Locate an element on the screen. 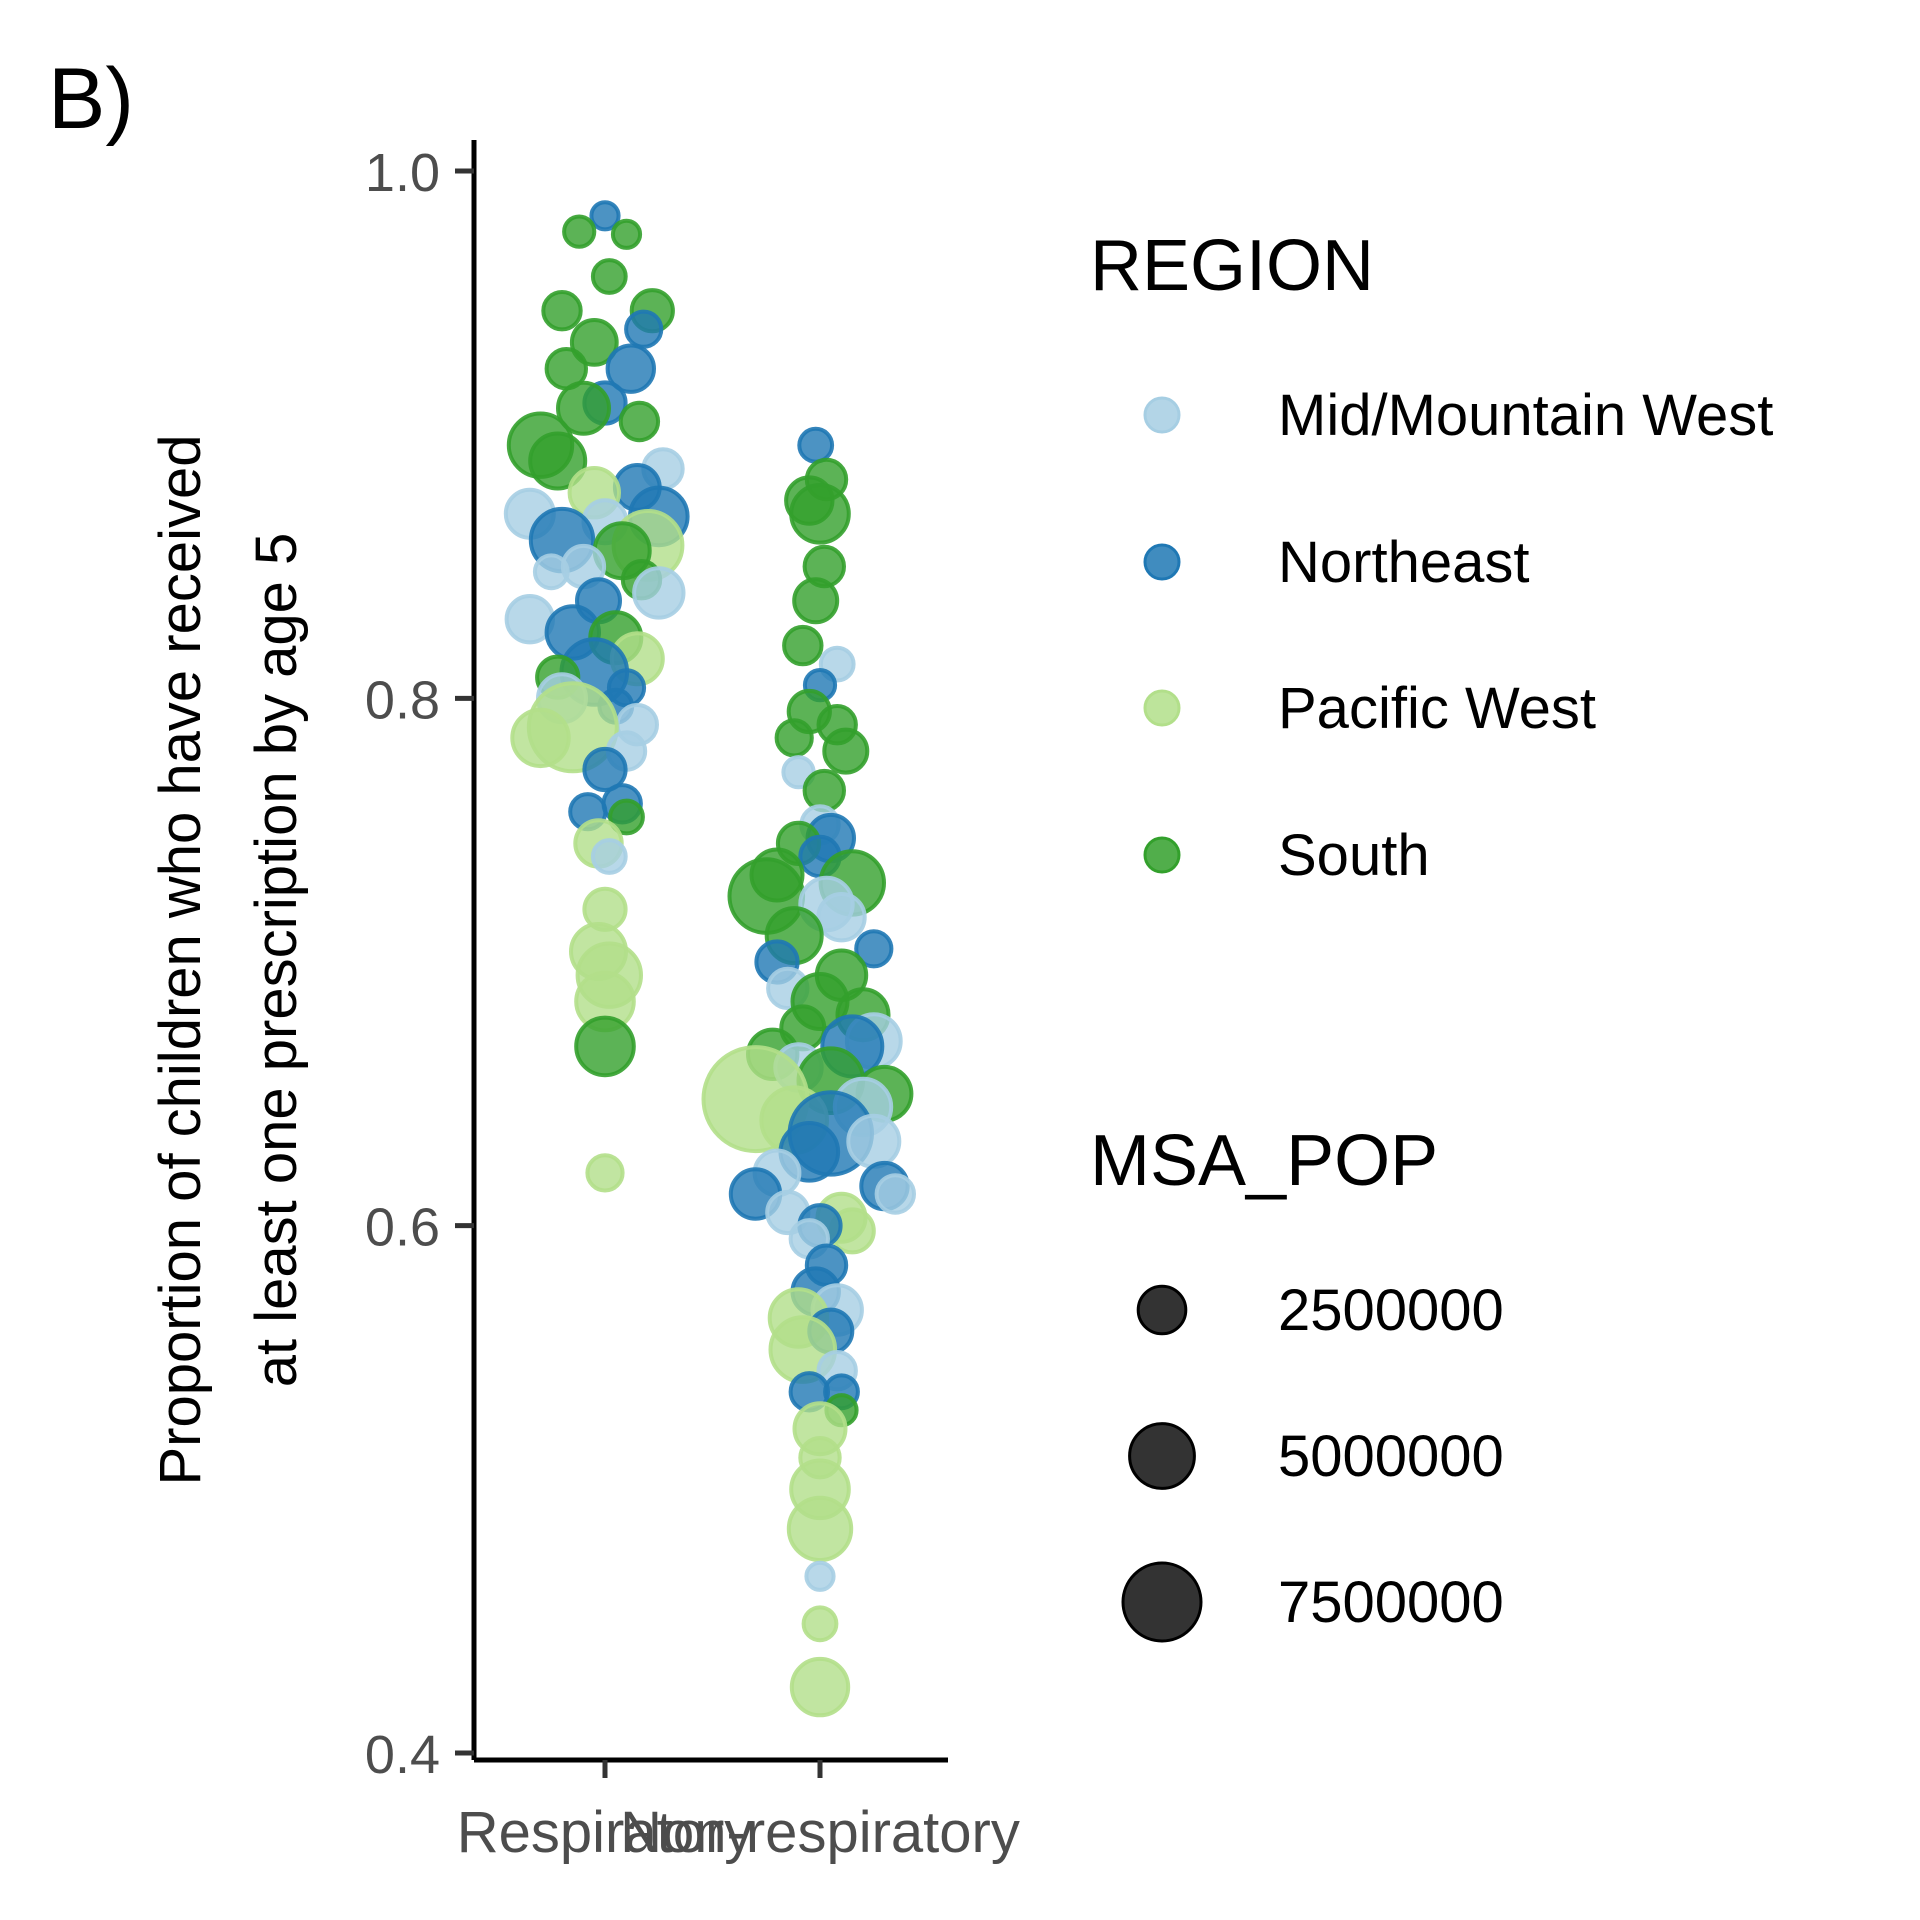  x-tick-label: Non-respiratory is located at coordinates (820, 1832).